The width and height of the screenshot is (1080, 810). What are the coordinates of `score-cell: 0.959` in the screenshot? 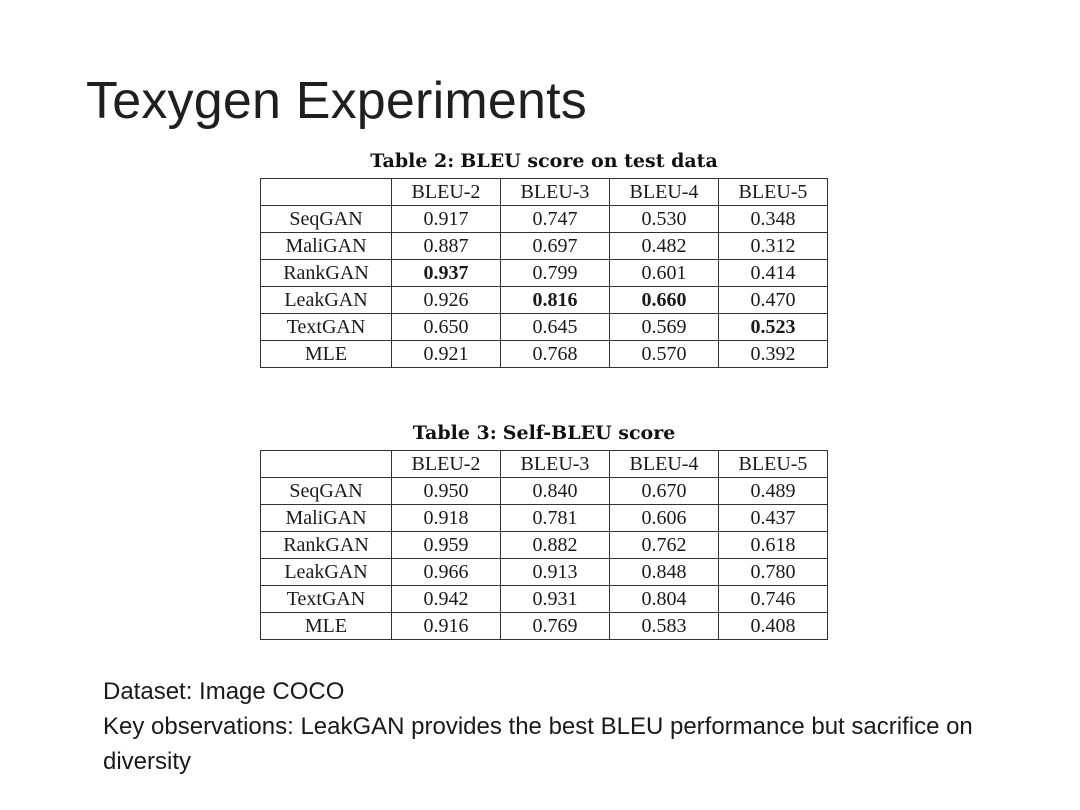 It's located at (446, 545).